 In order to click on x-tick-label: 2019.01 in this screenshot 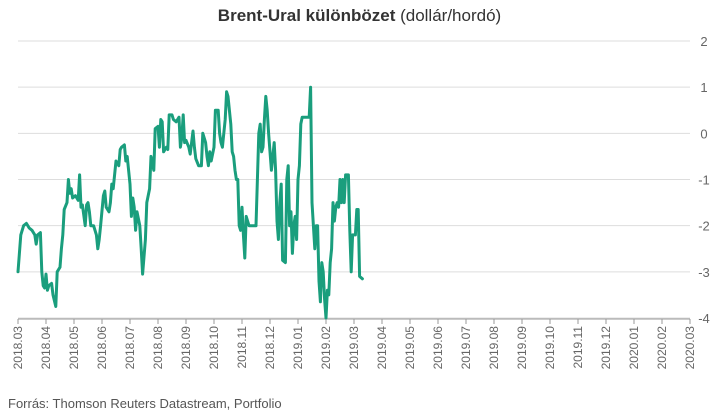, I will do `click(298, 348)`.